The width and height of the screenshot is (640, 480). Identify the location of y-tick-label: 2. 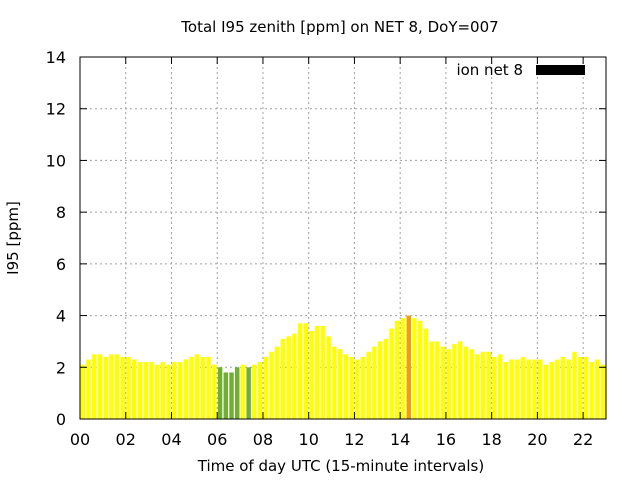
(61, 367).